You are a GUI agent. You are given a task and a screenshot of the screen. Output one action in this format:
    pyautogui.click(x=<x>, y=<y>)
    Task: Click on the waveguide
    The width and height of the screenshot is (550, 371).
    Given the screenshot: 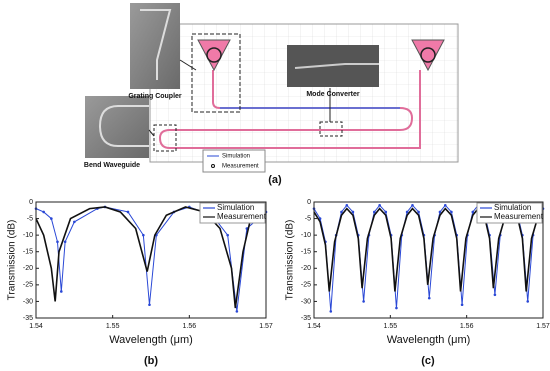 What is the action you would take?
    pyautogui.click(x=289, y=109)
    